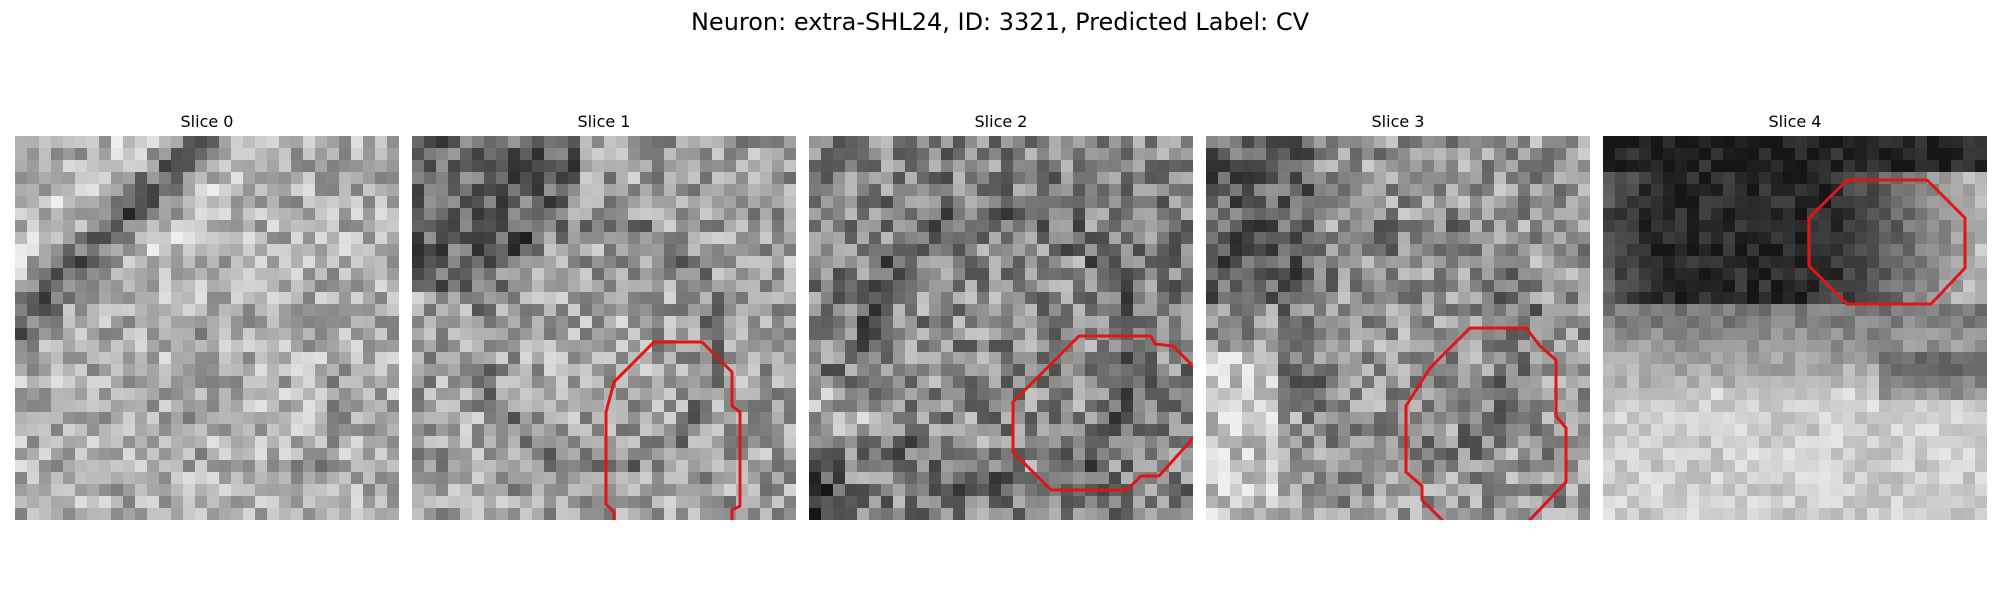 The width and height of the screenshot is (2000, 600). I want to click on slice-title: Slice 2, so click(1001, 121).